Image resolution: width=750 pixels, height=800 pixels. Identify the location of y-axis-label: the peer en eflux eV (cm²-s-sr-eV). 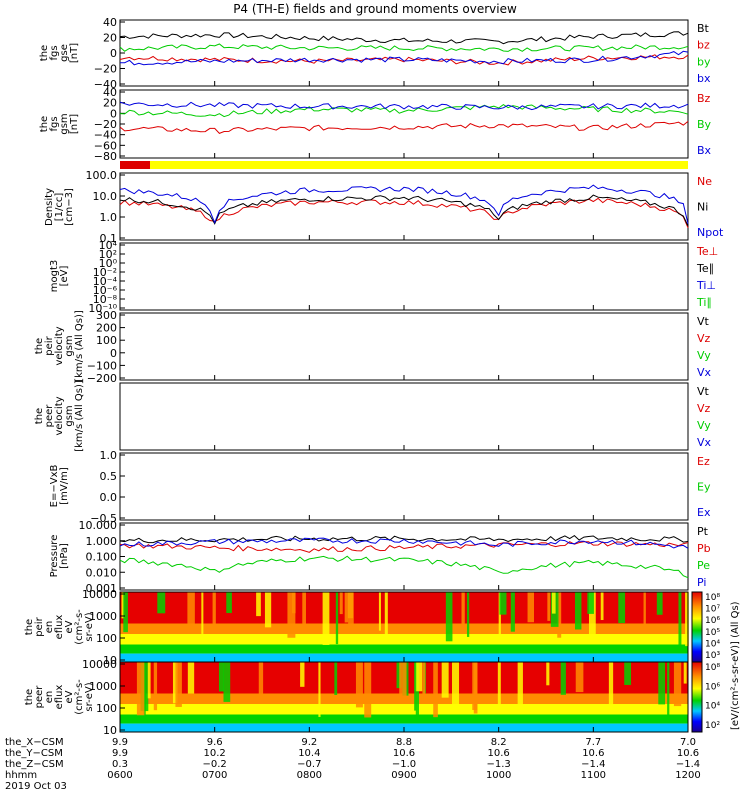
(59, 697).